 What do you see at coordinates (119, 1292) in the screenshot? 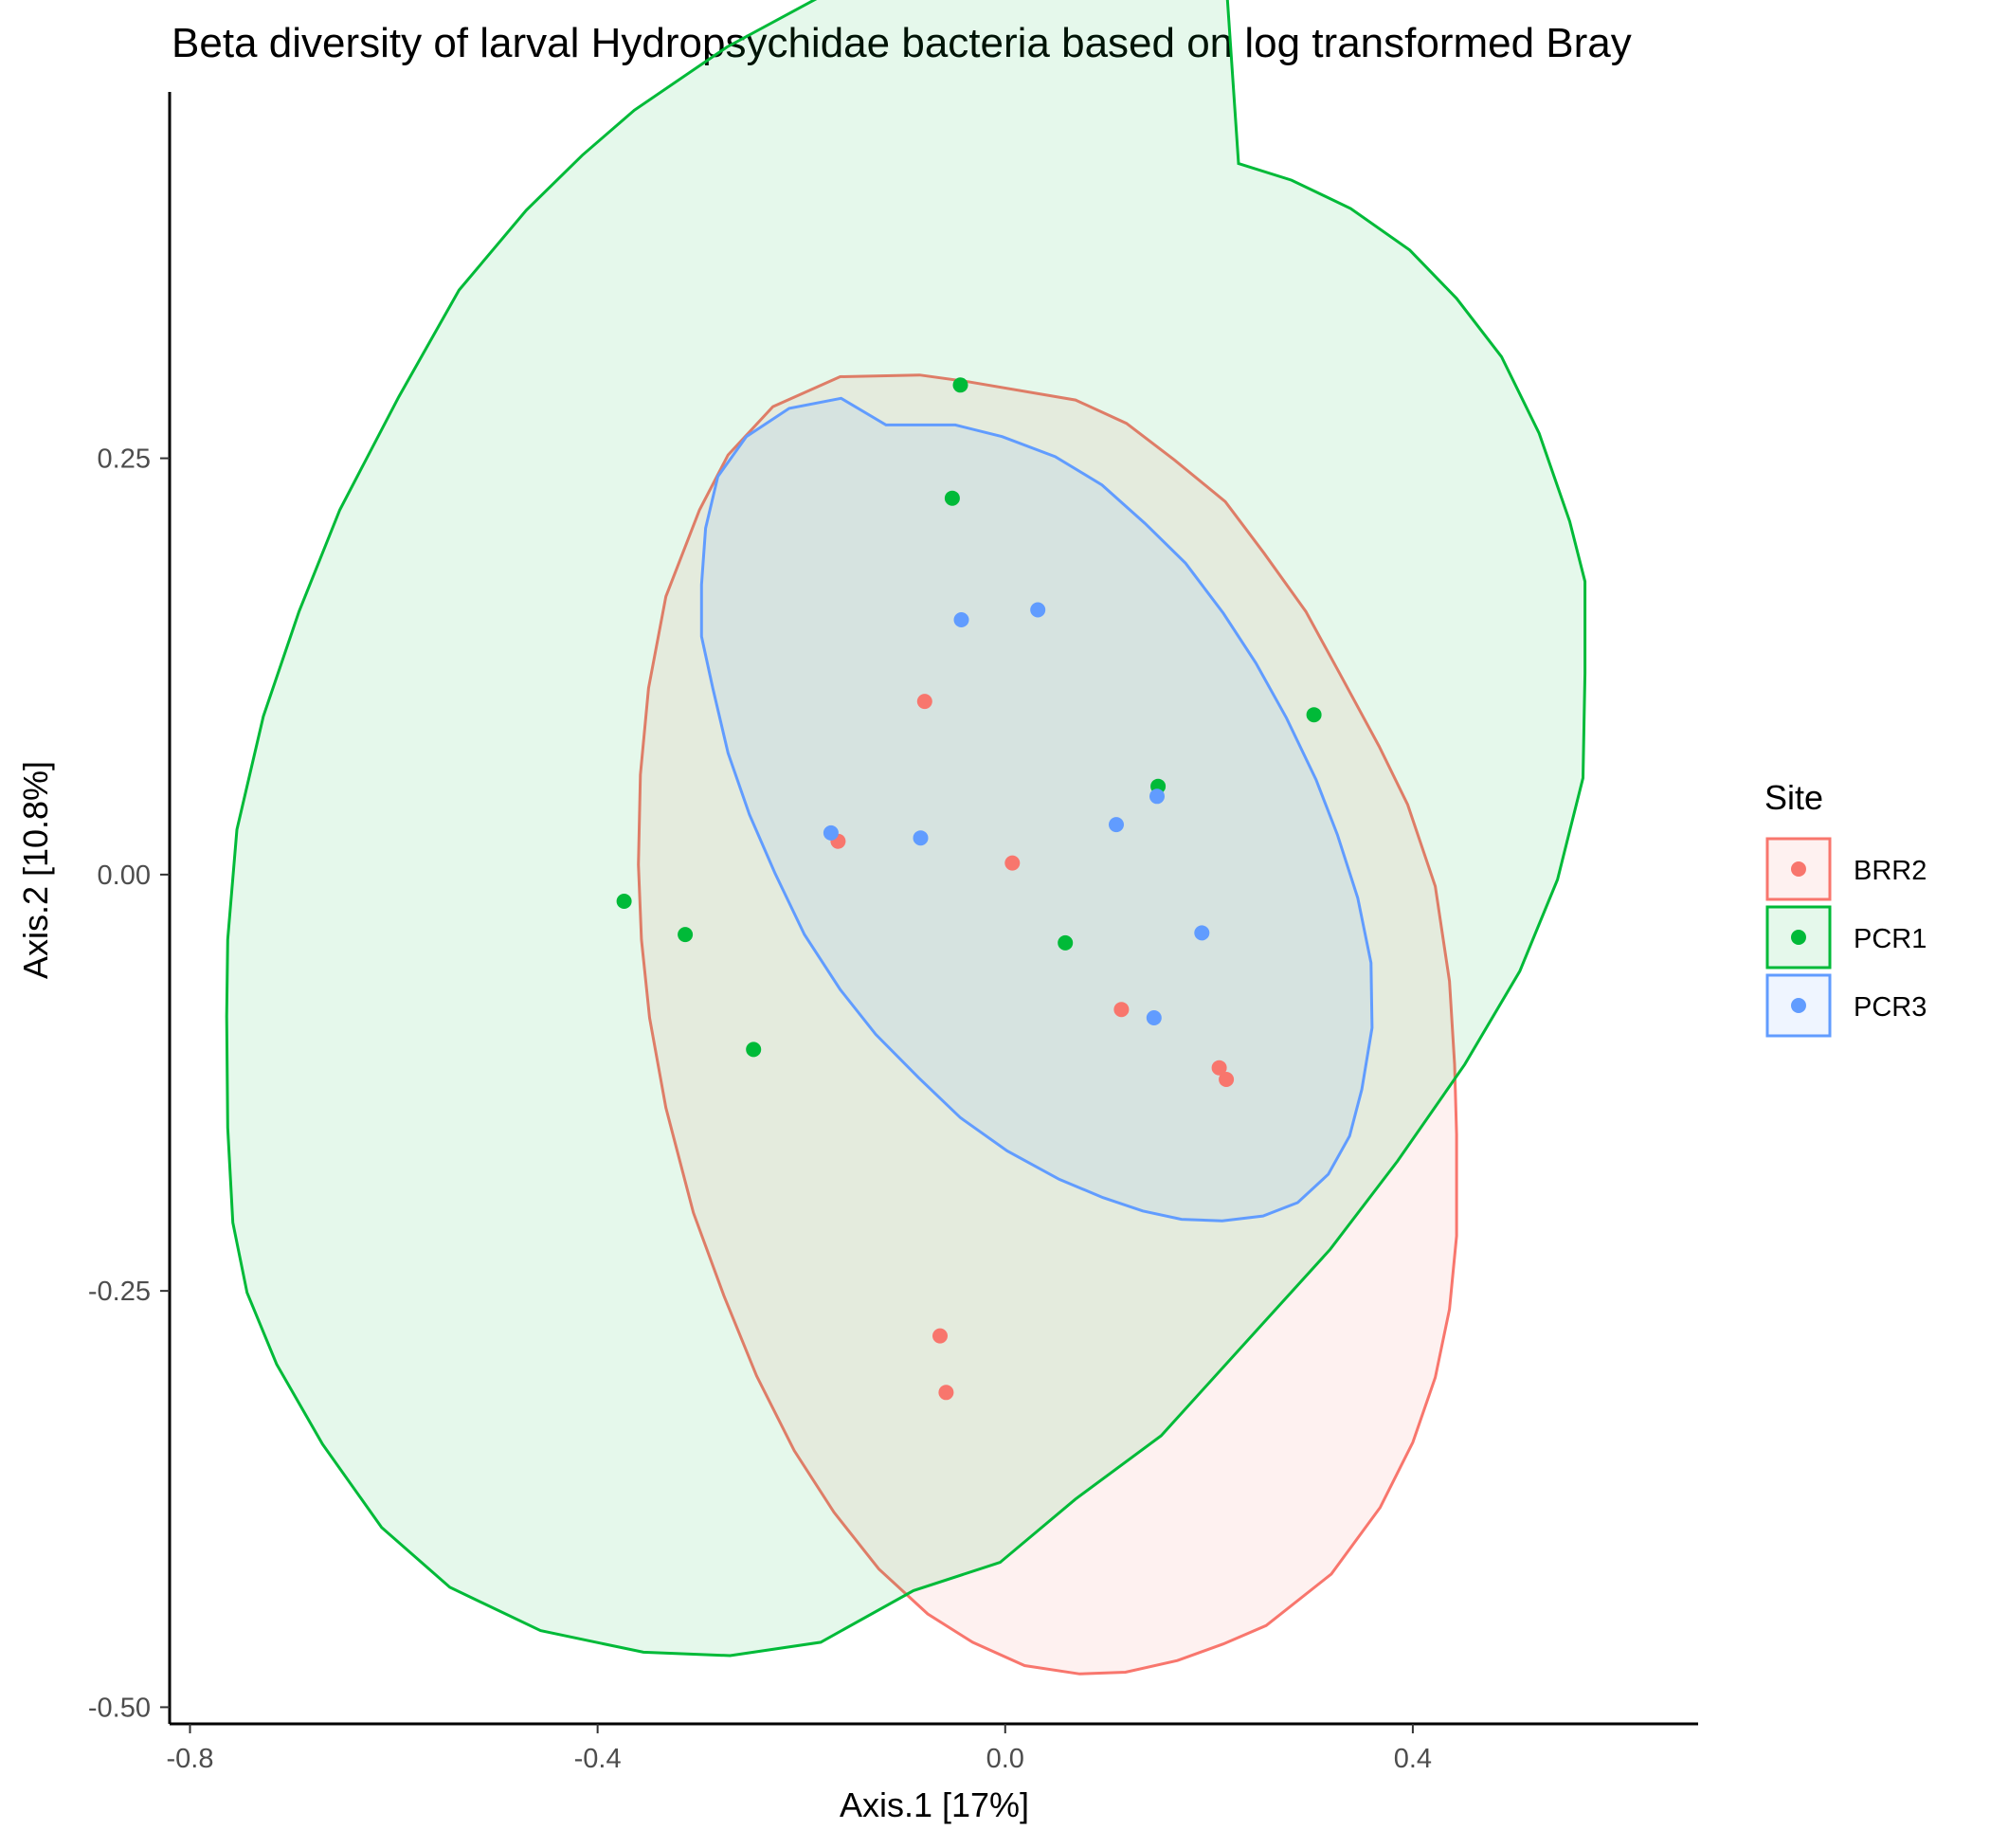
I see `y-tick-label: -0.25` at bounding box center [119, 1292].